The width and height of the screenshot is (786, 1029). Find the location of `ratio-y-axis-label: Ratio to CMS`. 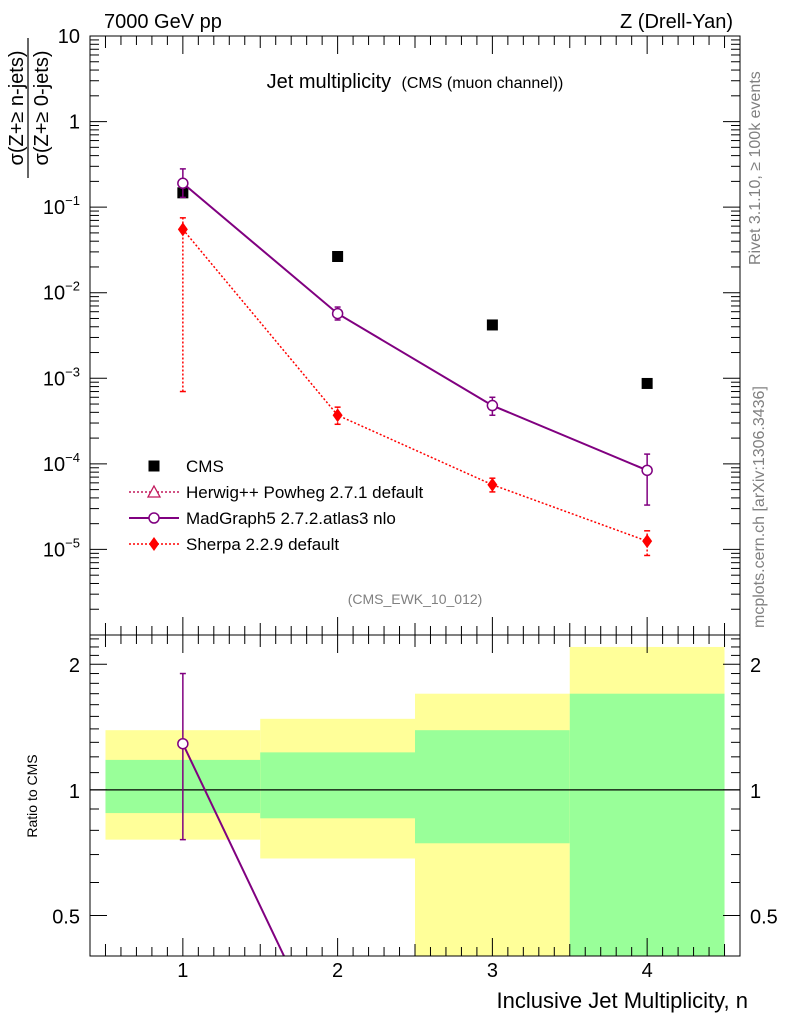

ratio-y-axis-label: Ratio to CMS is located at coordinates (32, 795).